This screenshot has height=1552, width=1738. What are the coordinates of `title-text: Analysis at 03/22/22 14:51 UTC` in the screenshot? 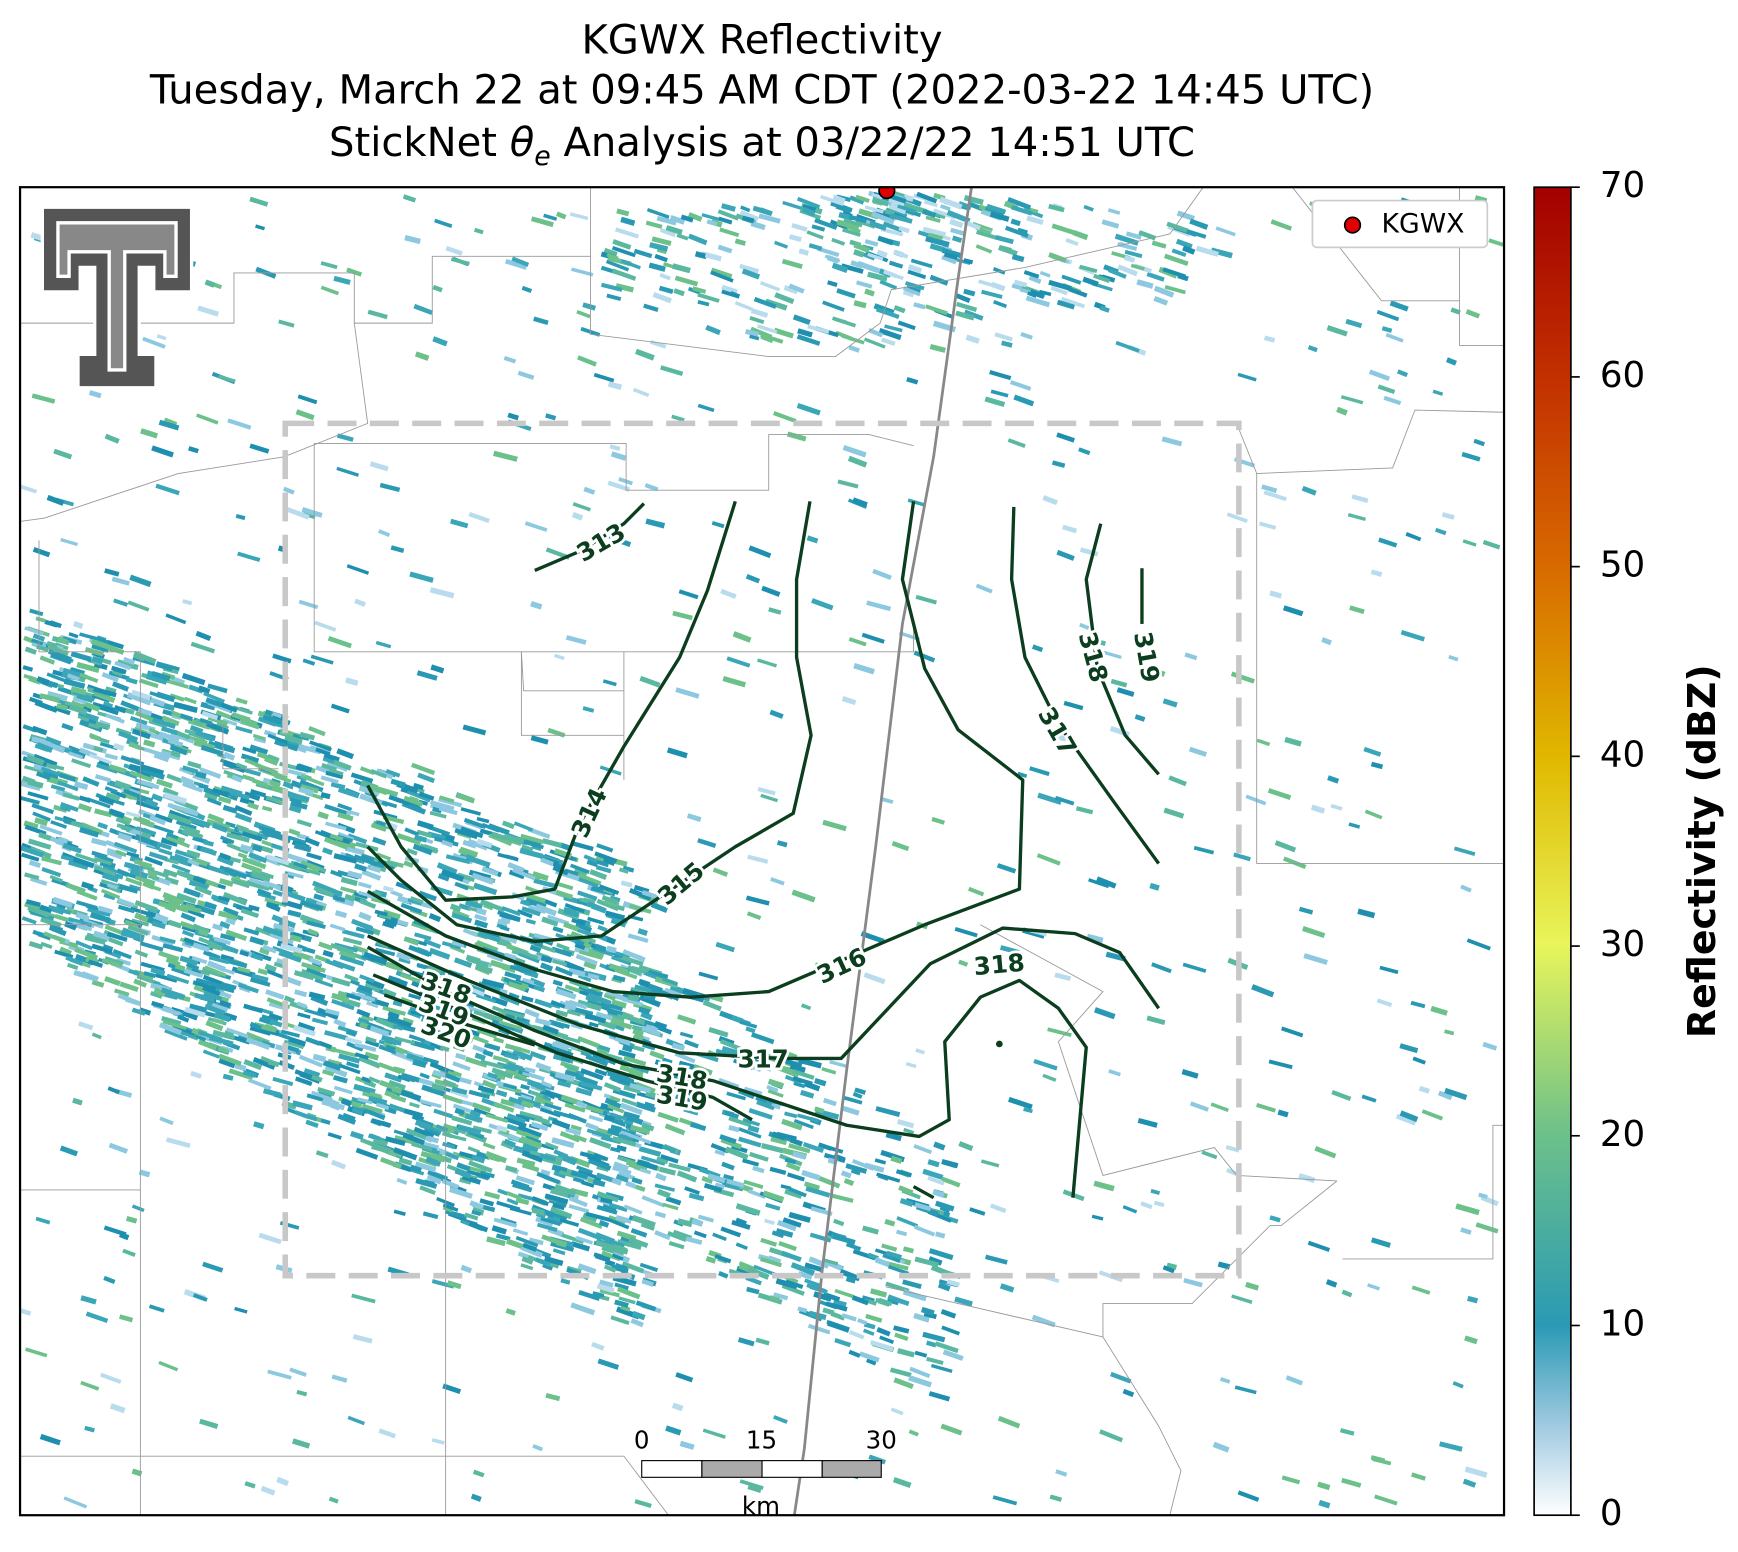 It's located at (873, 143).